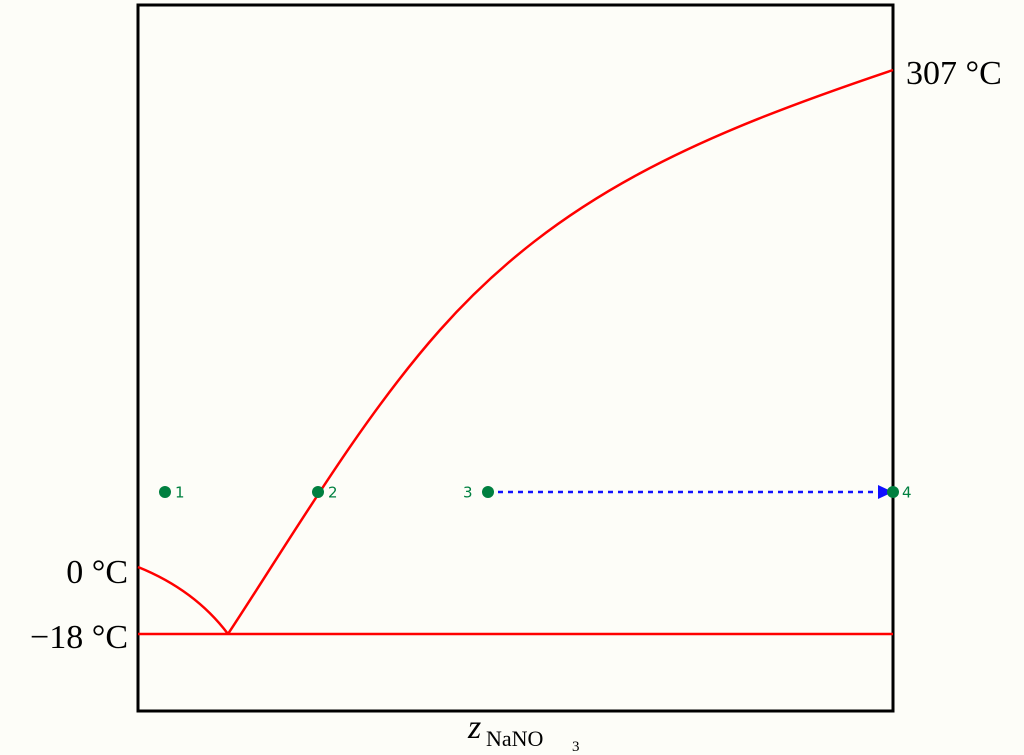  Describe the element at coordinates (954, 73) in the screenshot. I see `temperature-label: 307 °C` at that location.